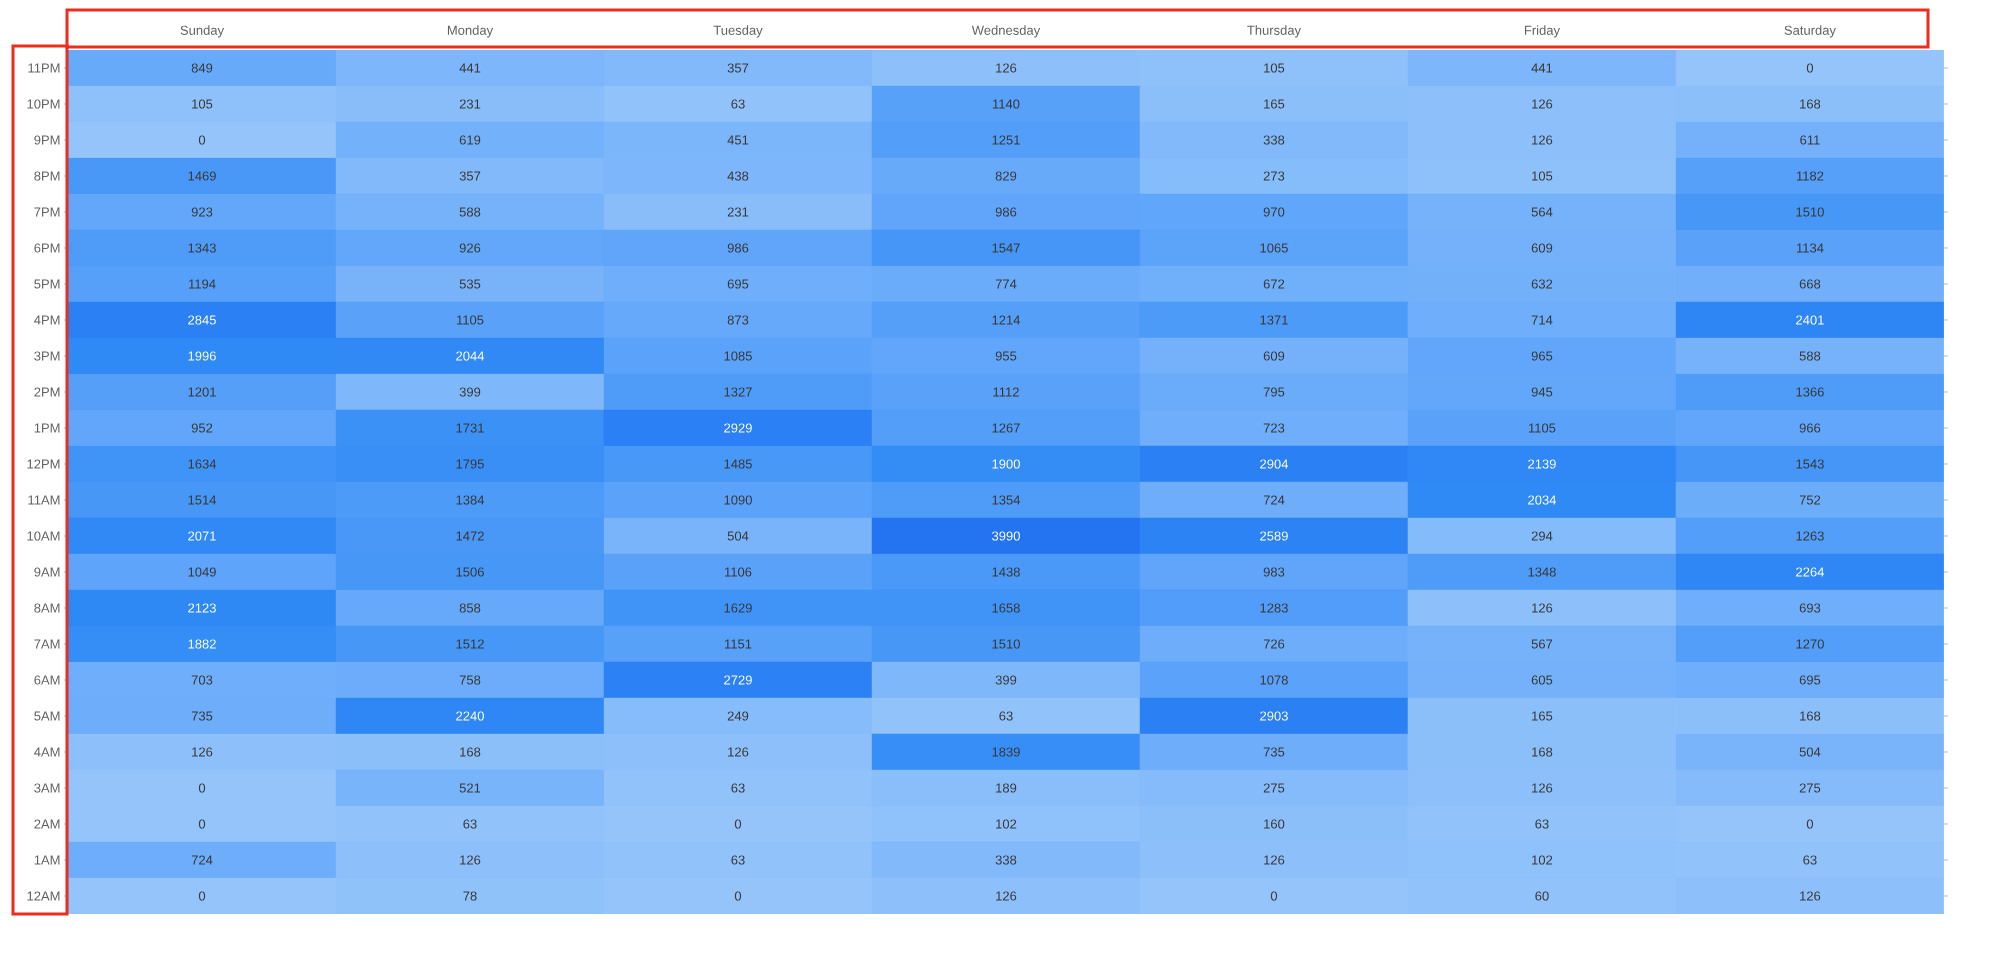 The height and width of the screenshot is (960, 1999). Describe the element at coordinates (1006, 788) in the screenshot. I see `data-label: 189` at that location.